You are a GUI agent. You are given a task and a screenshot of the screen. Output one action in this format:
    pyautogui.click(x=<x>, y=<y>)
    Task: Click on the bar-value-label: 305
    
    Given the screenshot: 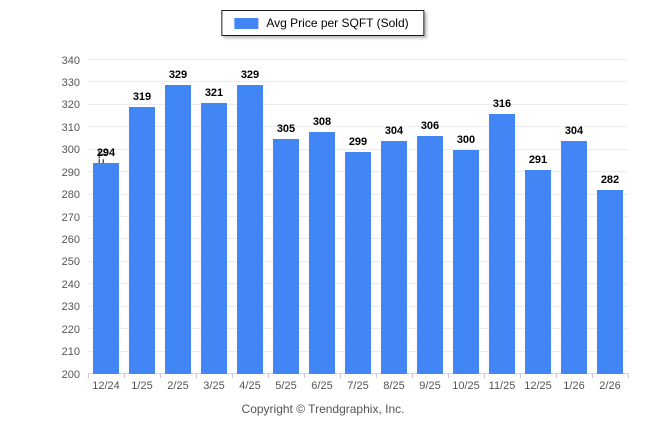 What is the action you would take?
    pyautogui.click(x=286, y=128)
    